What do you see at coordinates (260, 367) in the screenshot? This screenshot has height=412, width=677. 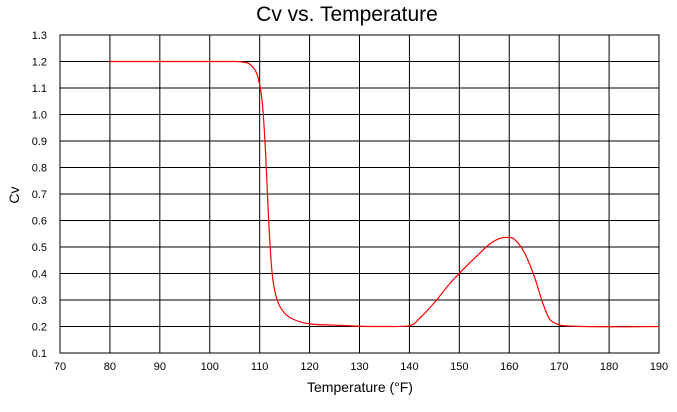 I see `x-tick-label: 110` at bounding box center [260, 367].